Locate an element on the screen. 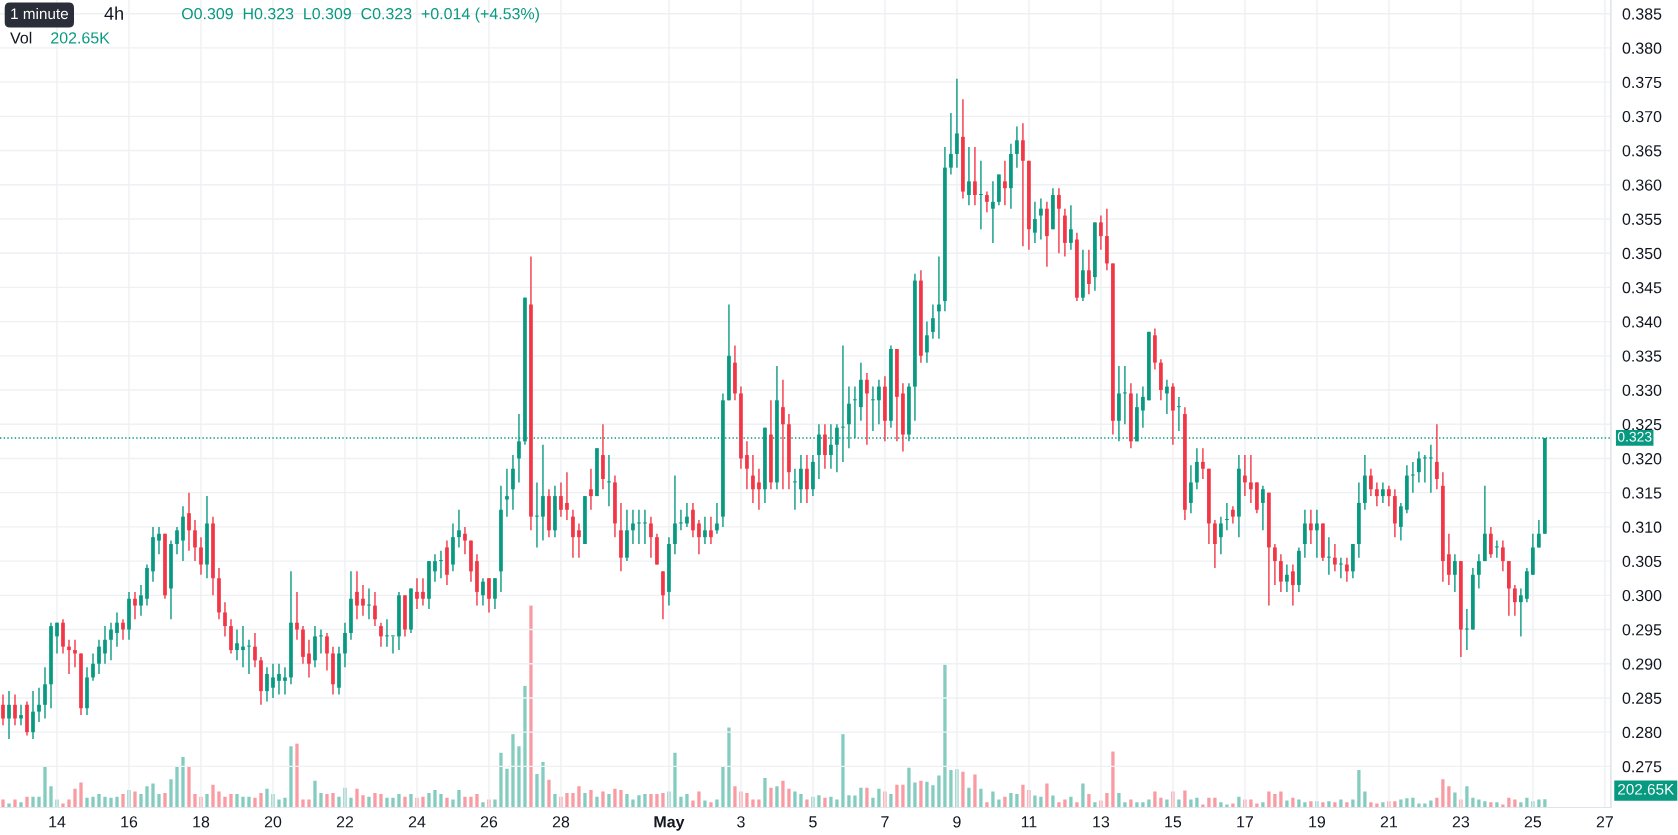 The width and height of the screenshot is (1678, 835). x-tick-label: 9 is located at coordinates (957, 822).